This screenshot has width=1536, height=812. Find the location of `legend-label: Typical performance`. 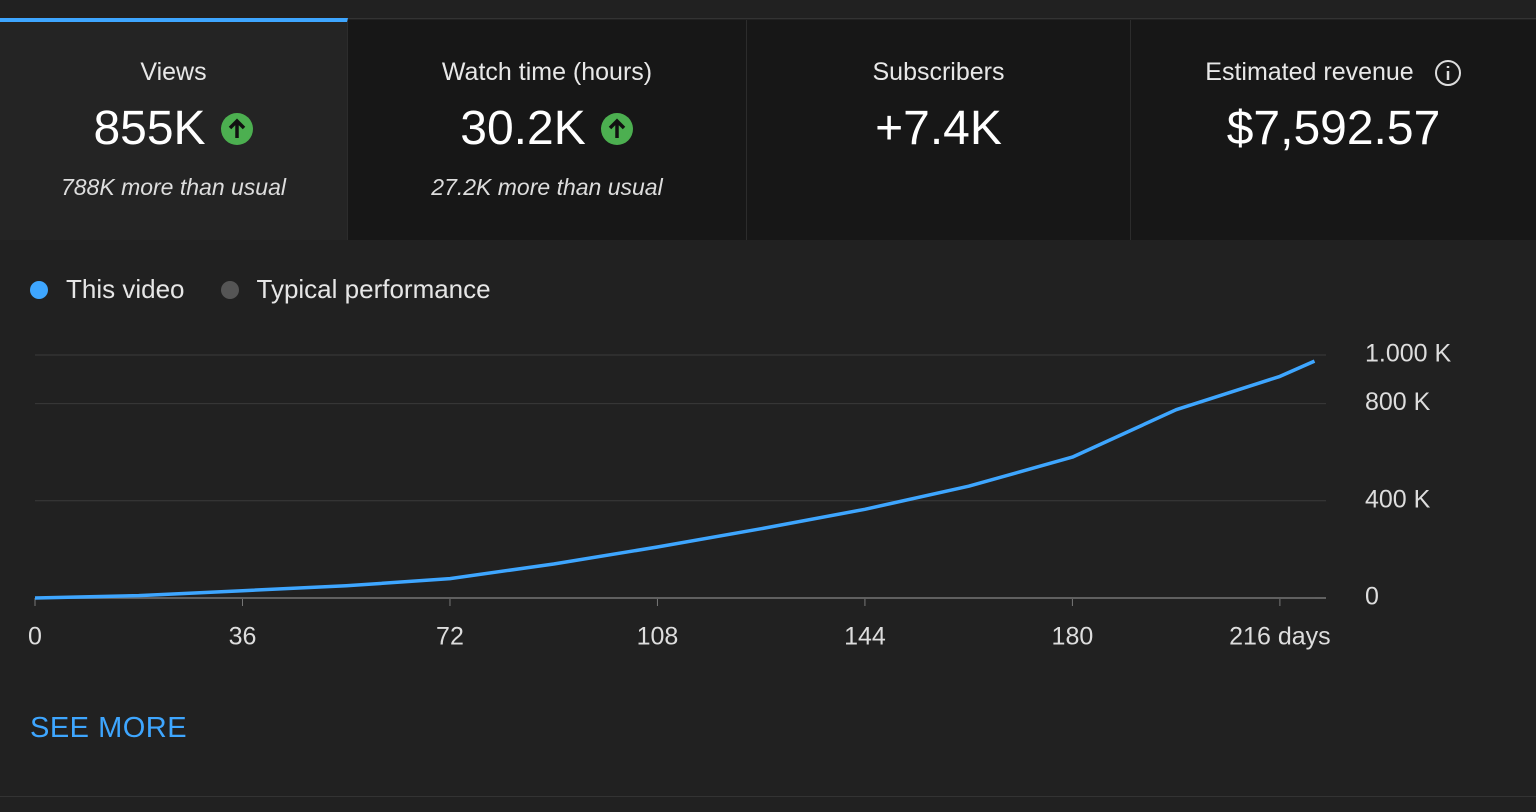

legend-label: Typical performance is located at coordinates (373, 289).